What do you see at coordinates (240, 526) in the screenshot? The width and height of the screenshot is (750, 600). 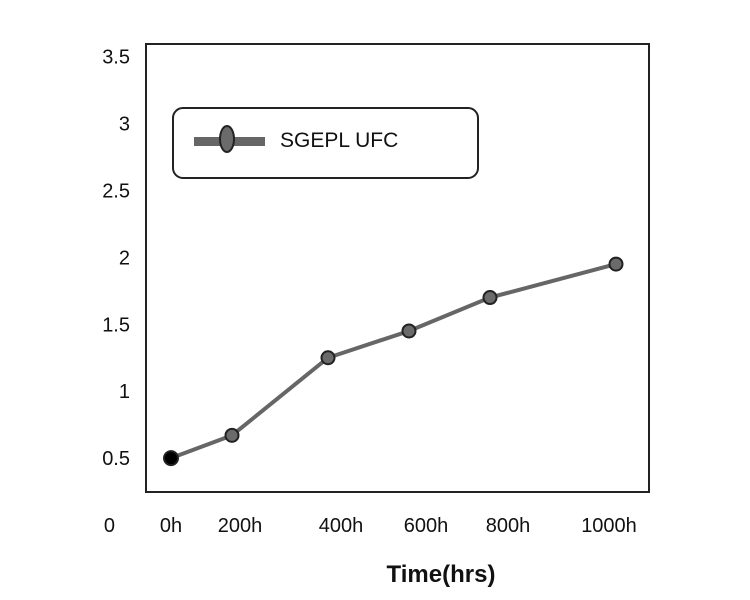 I see `x-tick-label: 200h` at bounding box center [240, 526].